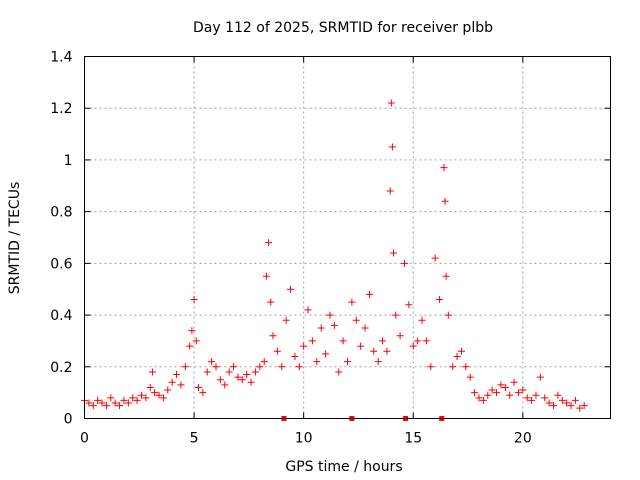 This screenshot has width=640, height=480. What do you see at coordinates (15, 238) in the screenshot?
I see `y-axis-label: SRMTID / TECUs` at bounding box center [15, 238].